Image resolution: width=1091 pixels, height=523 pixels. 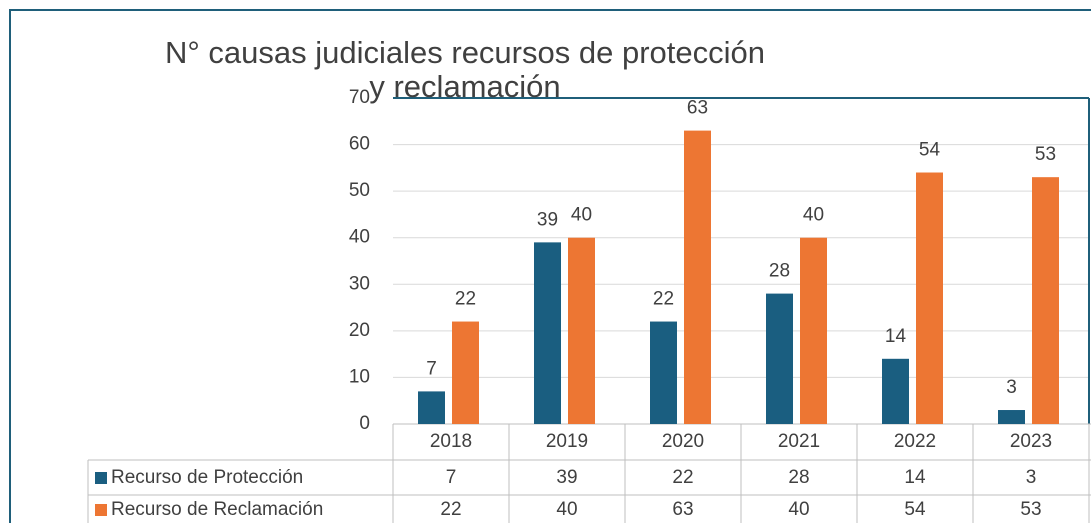 I want to click on y-tick-label: 30, so click(x=359, y=283).